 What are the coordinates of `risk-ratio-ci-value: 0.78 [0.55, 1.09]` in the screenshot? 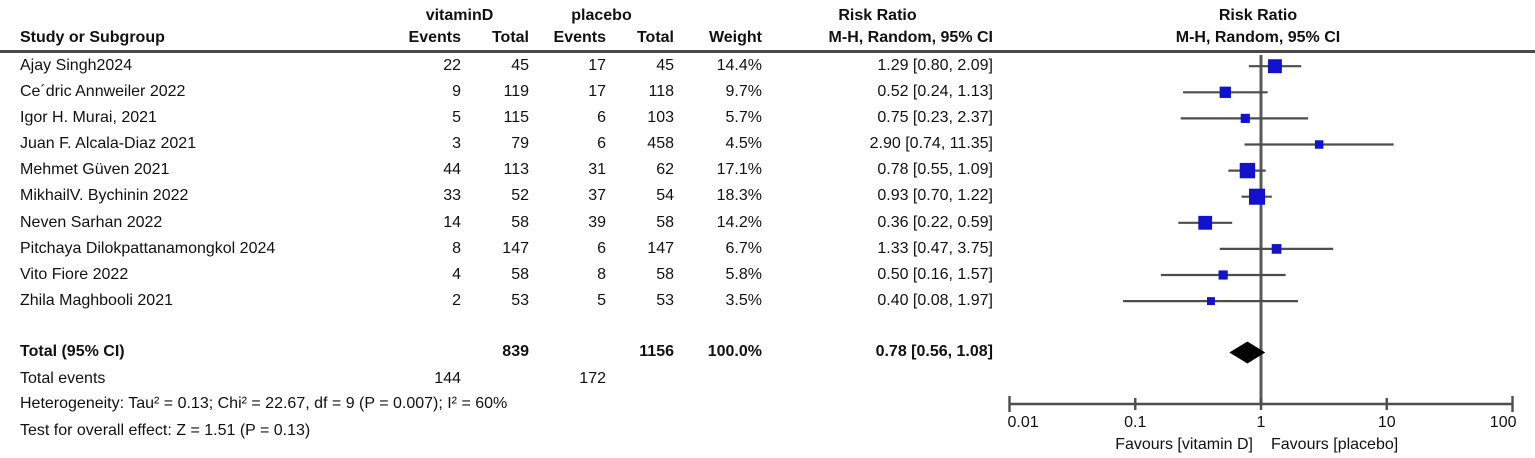 It's located at (935, 170).